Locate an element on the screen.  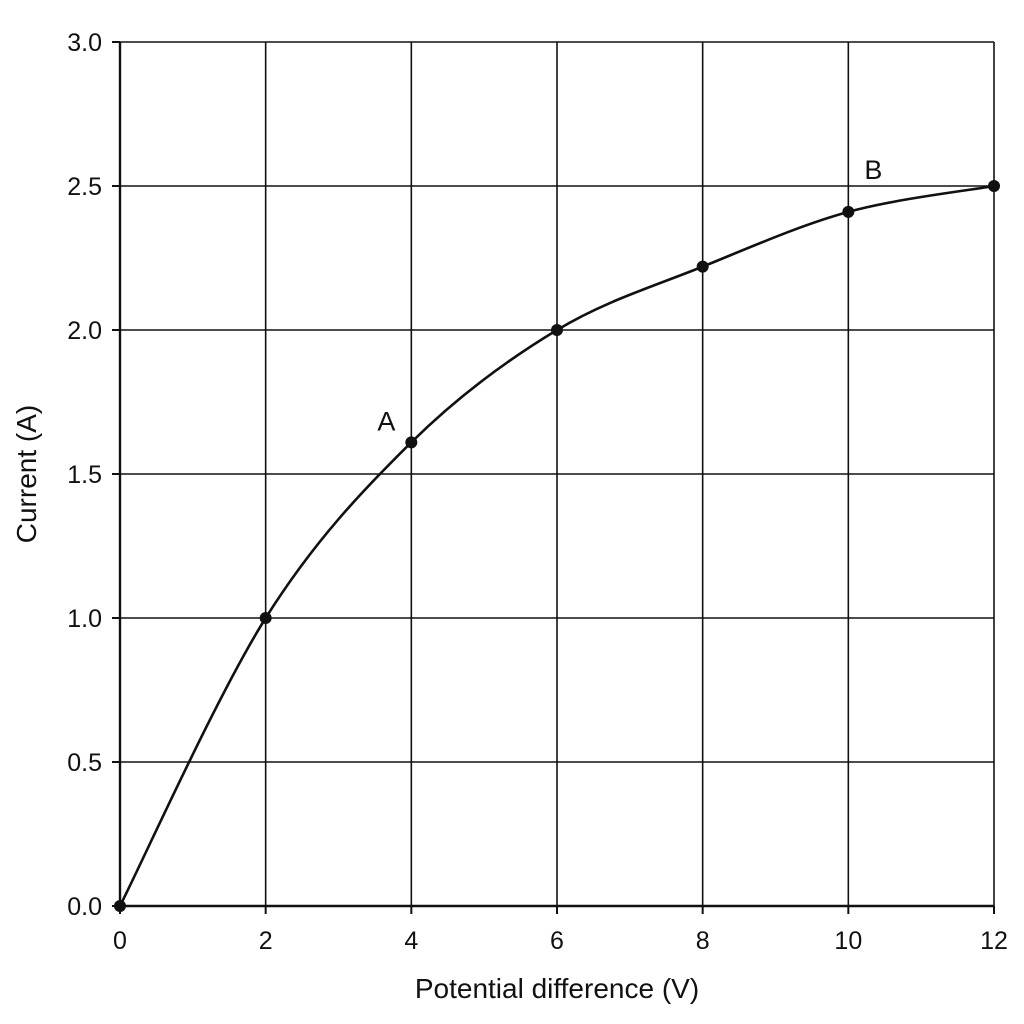
x-tick-label: 0 is located at coordinates (120, 941).